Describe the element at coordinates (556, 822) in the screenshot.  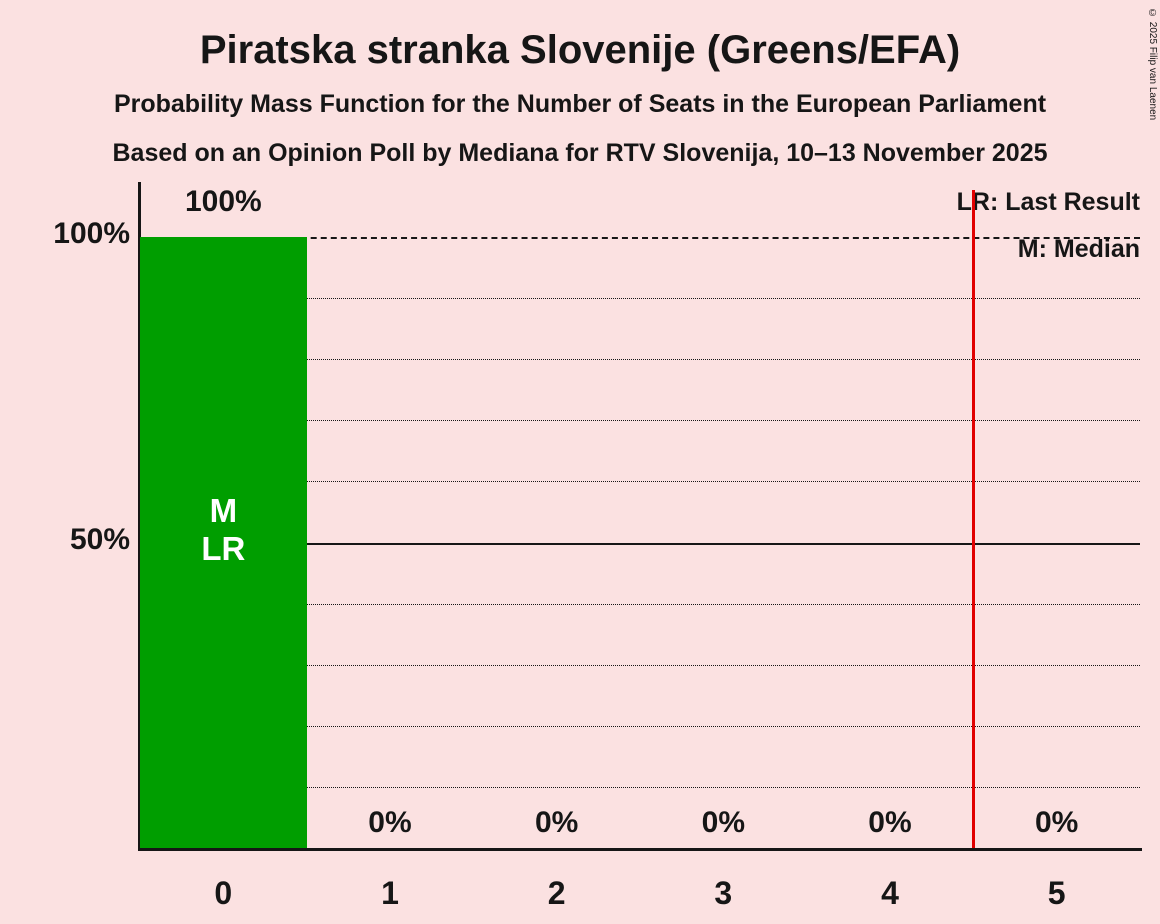
I see `bar-value-label-2: 0%` at that location.